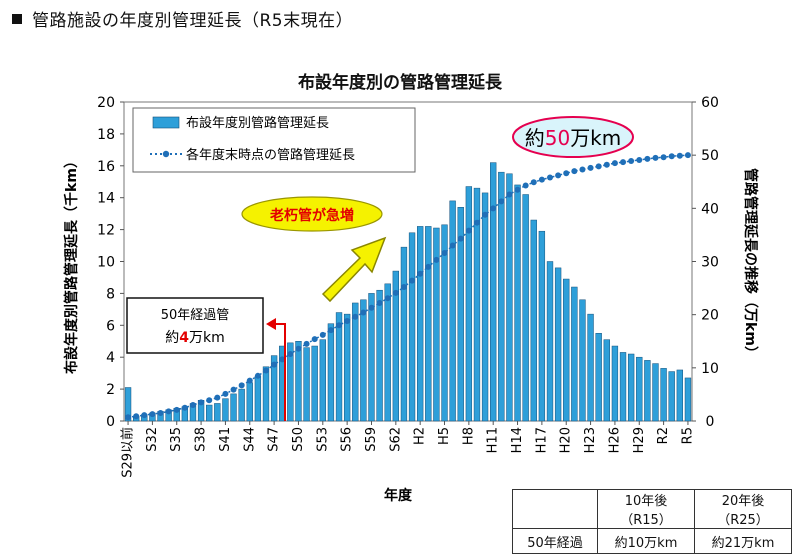 This screenshot has height=554, width=800. What do you see at coordinates (710, 209) in the screenshot?
I see `y-right-tick-label: 40` at bounding box center [710, 209].